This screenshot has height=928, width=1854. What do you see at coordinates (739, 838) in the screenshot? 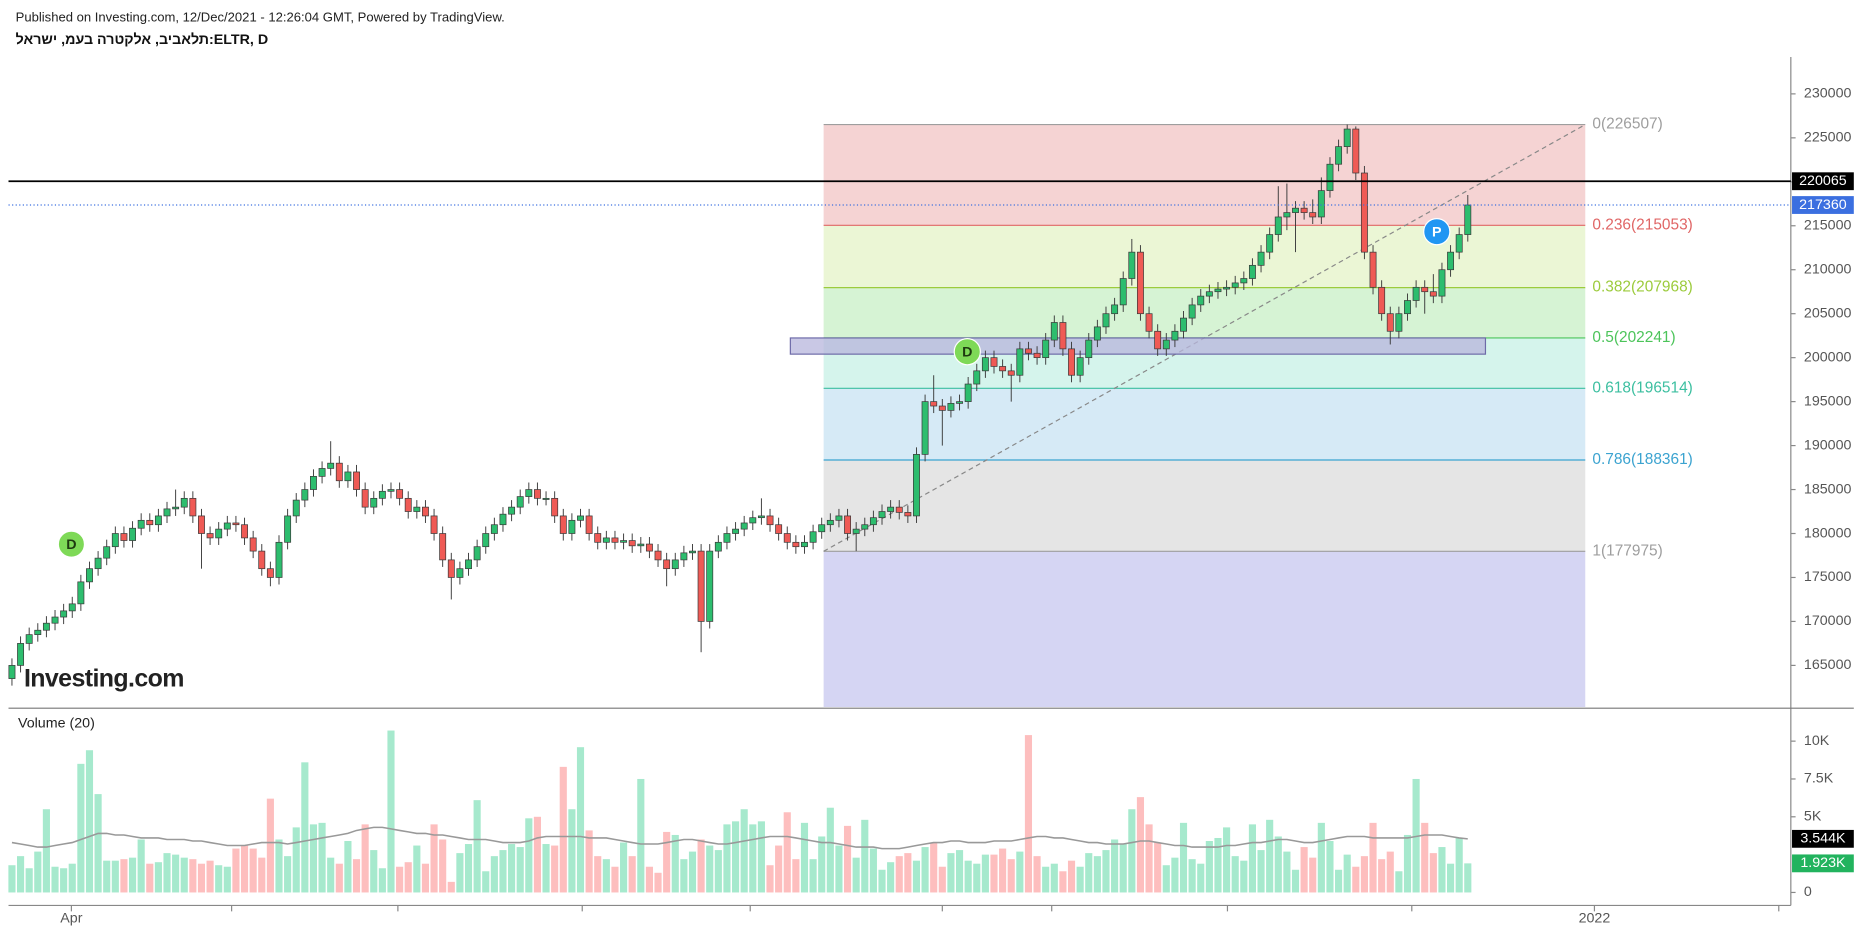
I see `volume-ma-line` at bounding box center [739, 838].